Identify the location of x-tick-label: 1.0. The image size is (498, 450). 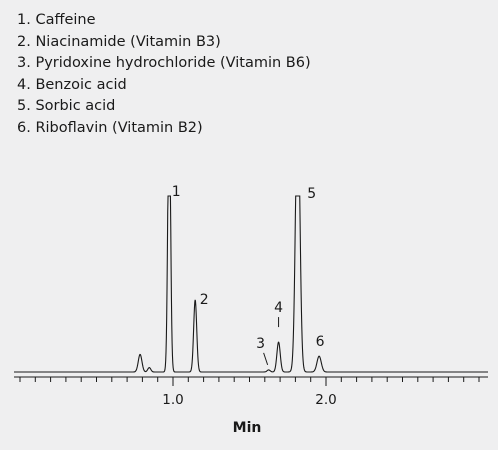
(172, 400).